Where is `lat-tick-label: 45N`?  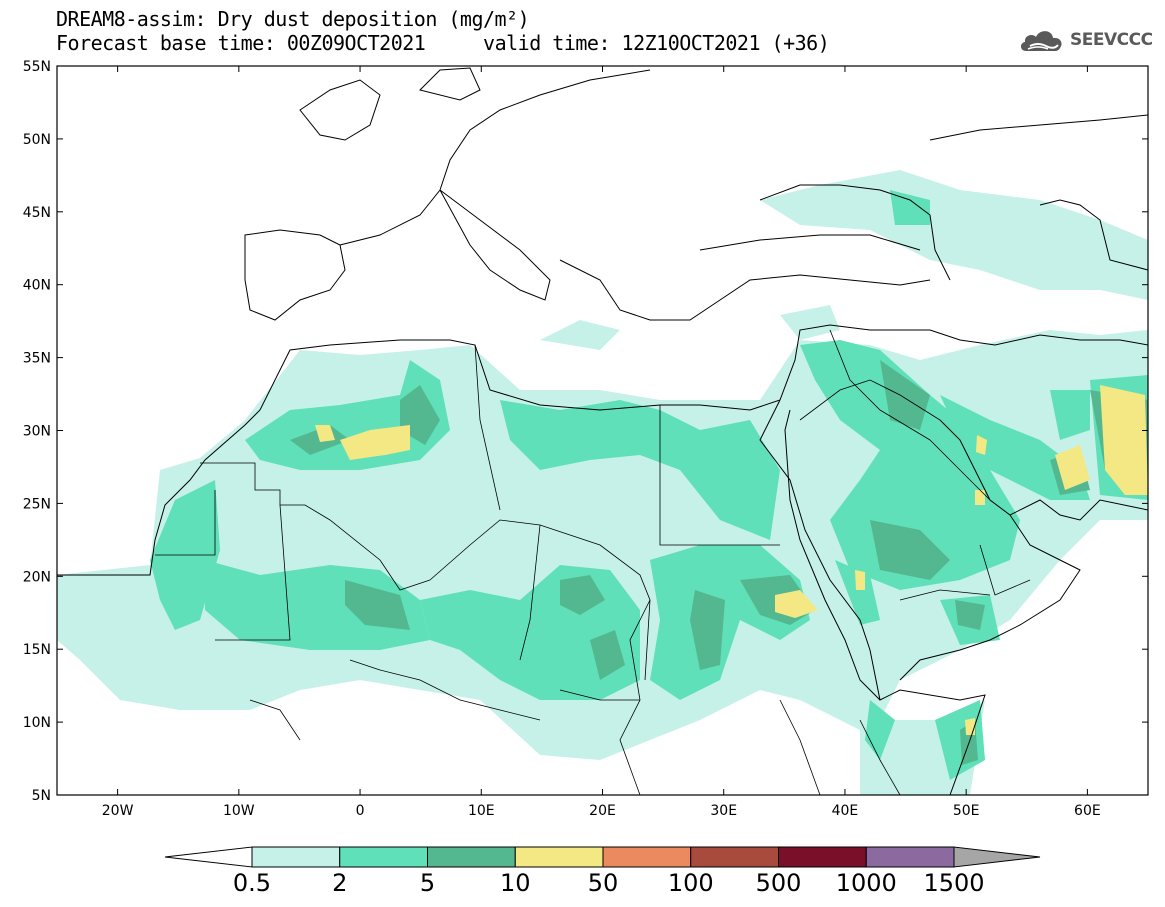 lat-tick-label: 45N is located at coordinates (37, 213).